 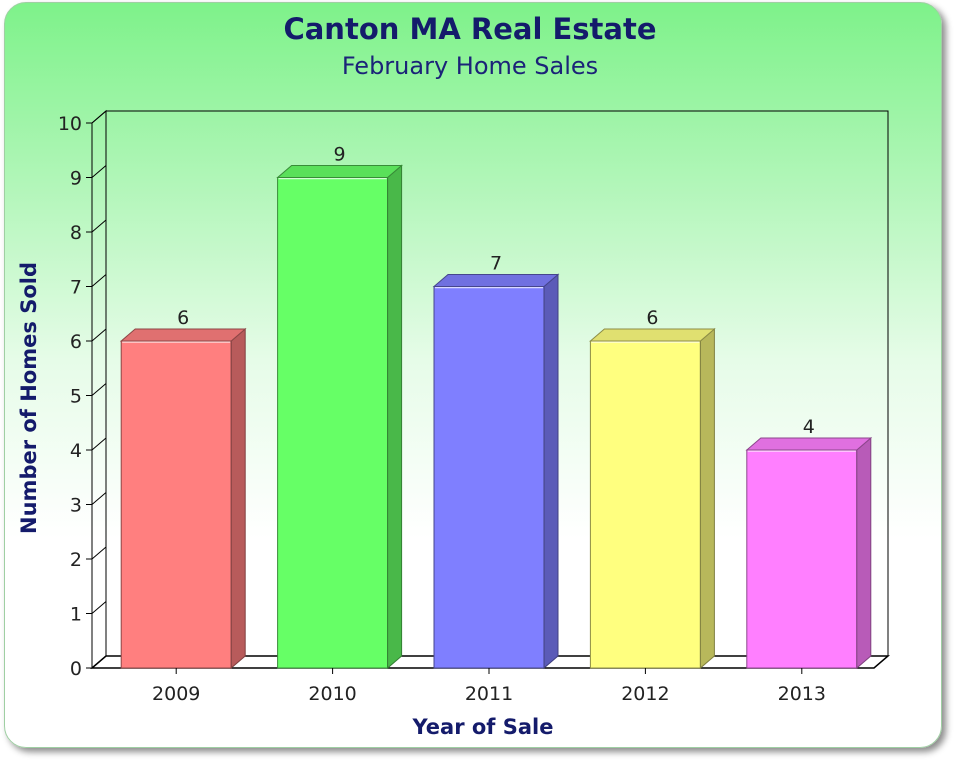 I want to click on y-tick-label: 8, so click(x=76, y=233).